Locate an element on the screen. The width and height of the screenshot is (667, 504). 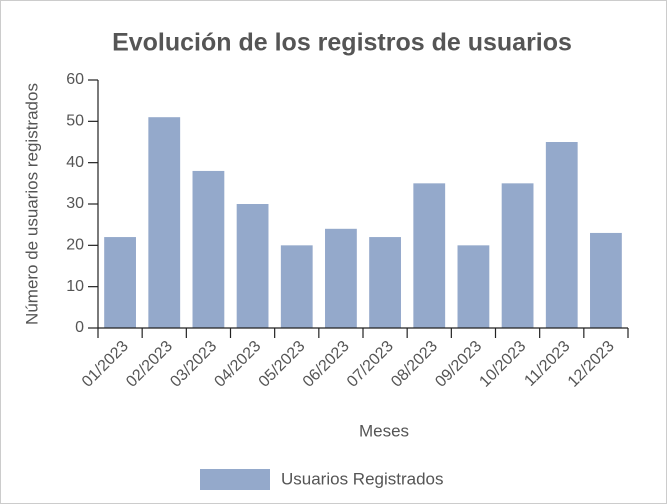
chart-title: Evolución de los registros de usuarios is located at coordinates (342, 43).